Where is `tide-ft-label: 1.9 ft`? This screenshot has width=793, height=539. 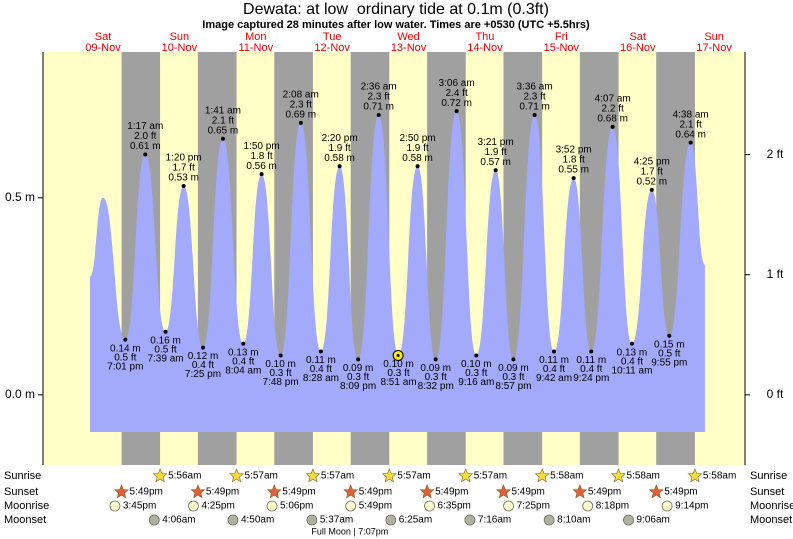 tide-ft-label: 1.9 ft is located at coordinates (417, 148).